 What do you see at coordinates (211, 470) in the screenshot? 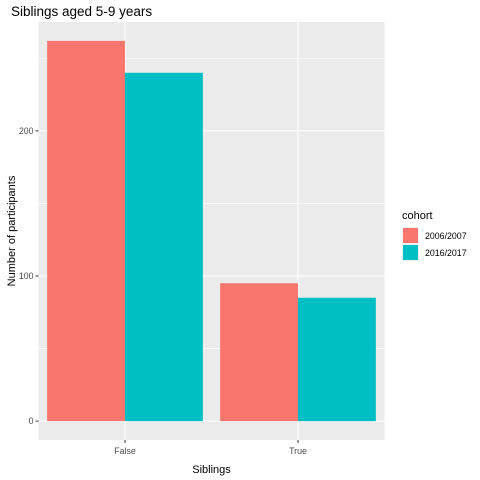
I see `x-axis-title: Siblings` at bounding box center [211, 470].